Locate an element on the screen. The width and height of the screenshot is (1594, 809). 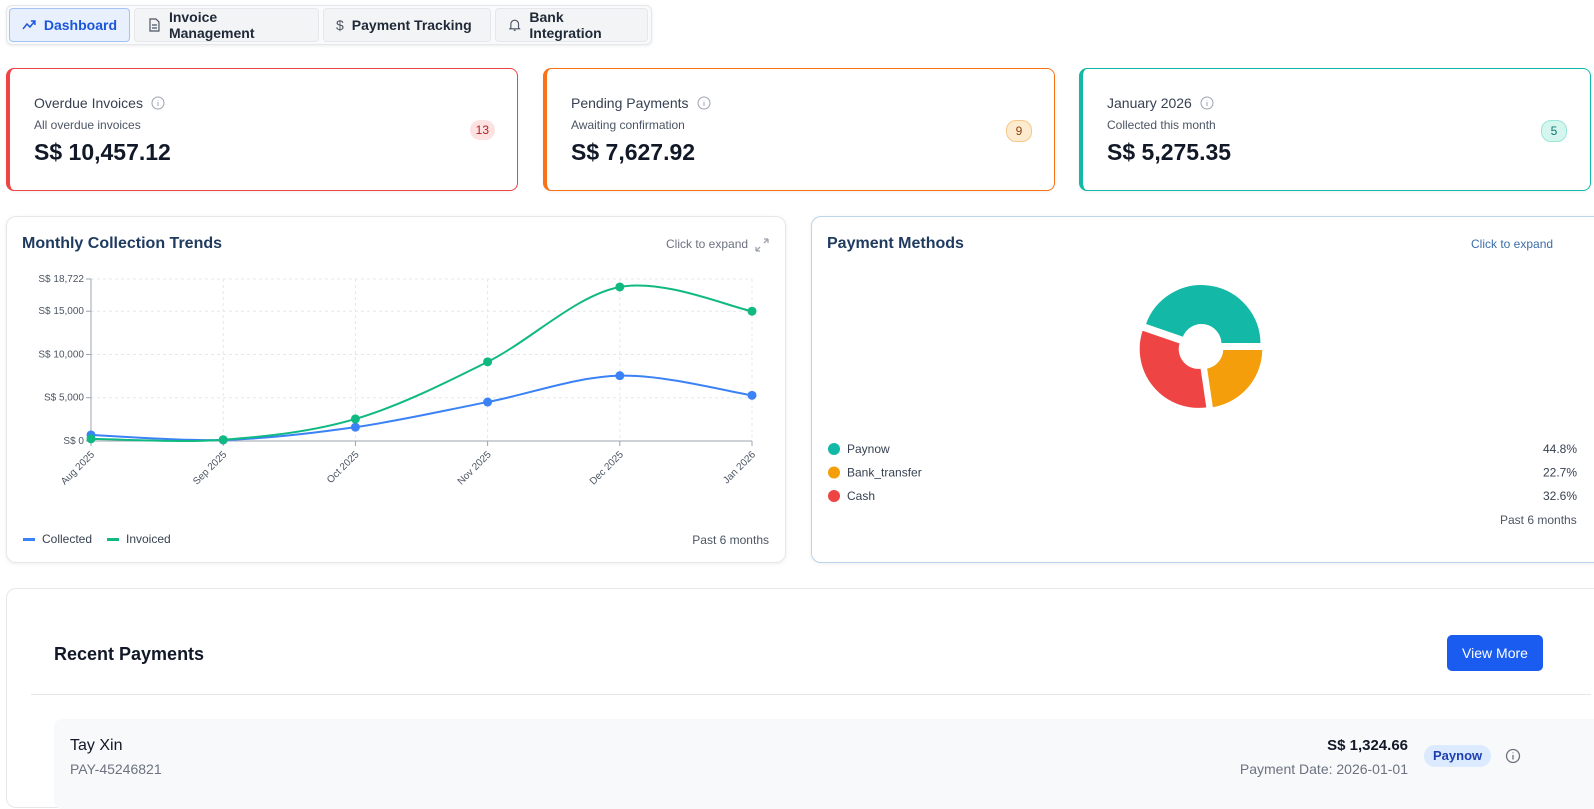
legend-label: Collected is located at coordinates (67, 539).